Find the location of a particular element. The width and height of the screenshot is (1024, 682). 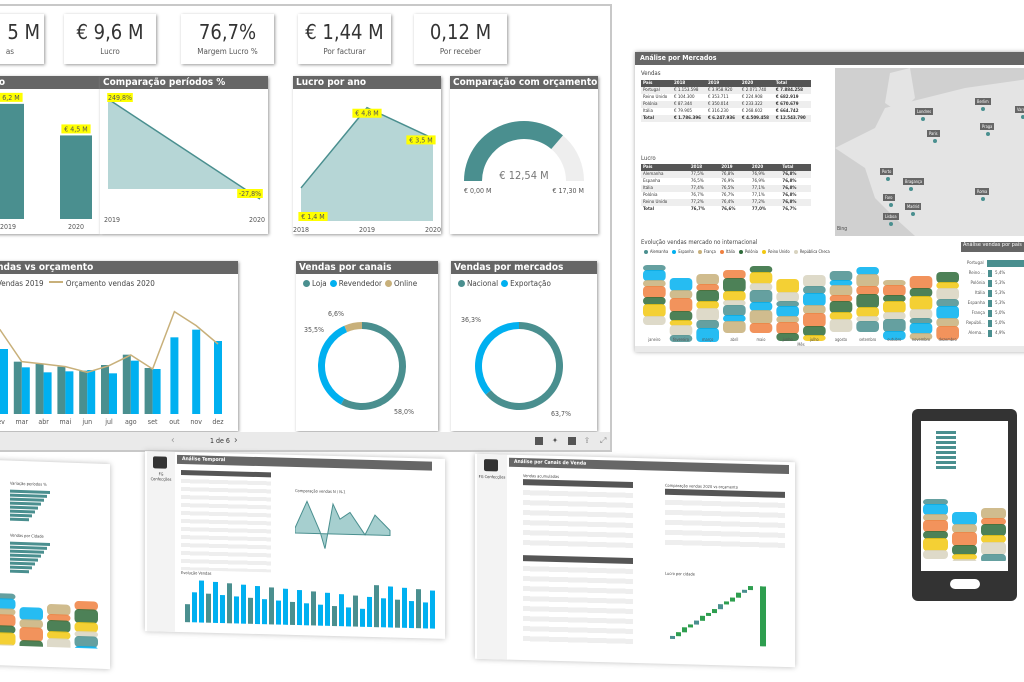

table-row: Polónia 76,7% 76,7% 77,1% 76,8% is located at coordinates (726, 195).